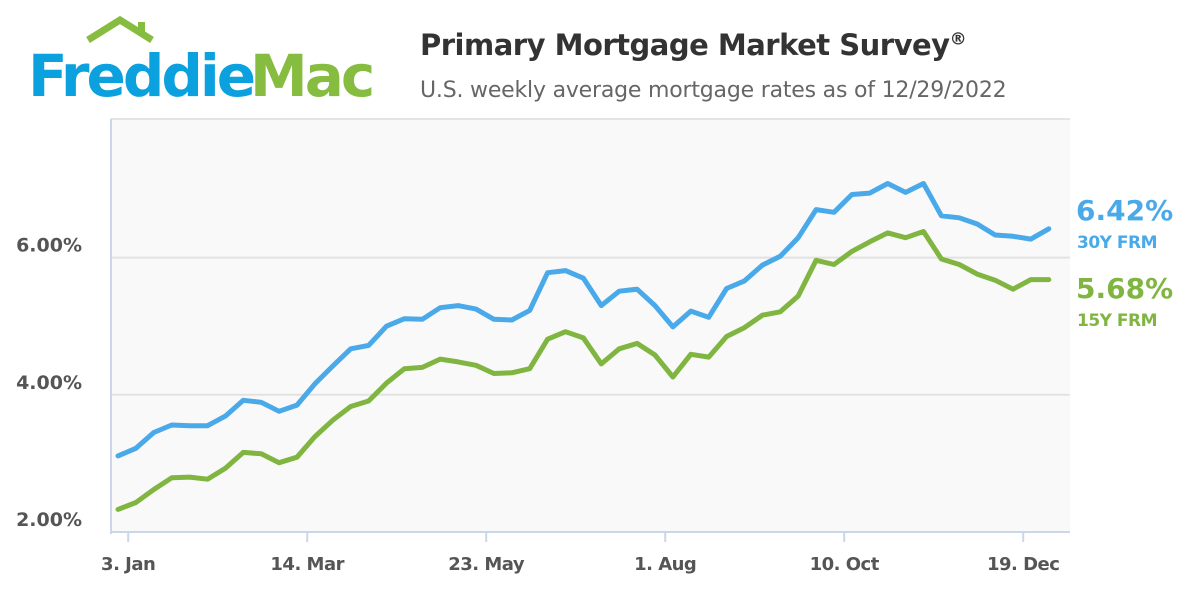 The height and width of the screenshot is (600, 1200). I want to click on y-tick-label: 2.00%, so click(49, 520).